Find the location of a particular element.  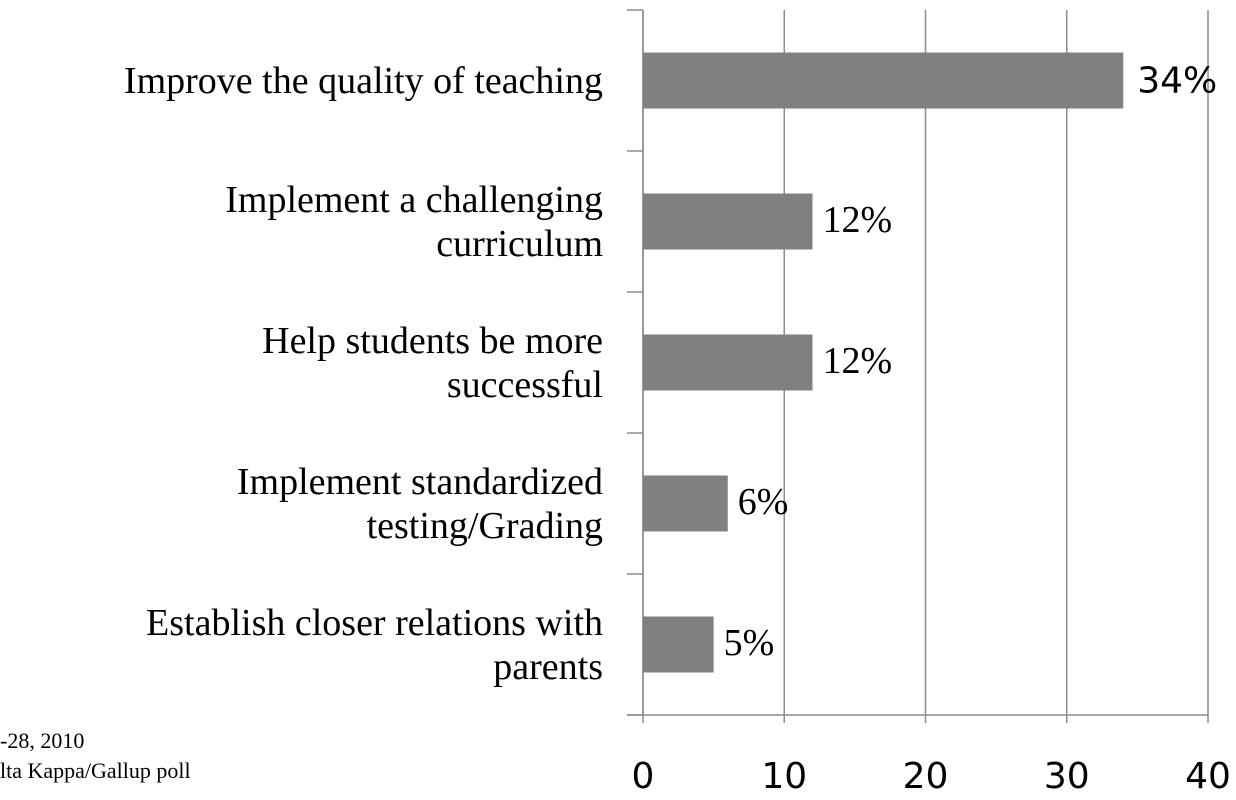

x-tick-label: 30 is located at coordinates (1067, 776).